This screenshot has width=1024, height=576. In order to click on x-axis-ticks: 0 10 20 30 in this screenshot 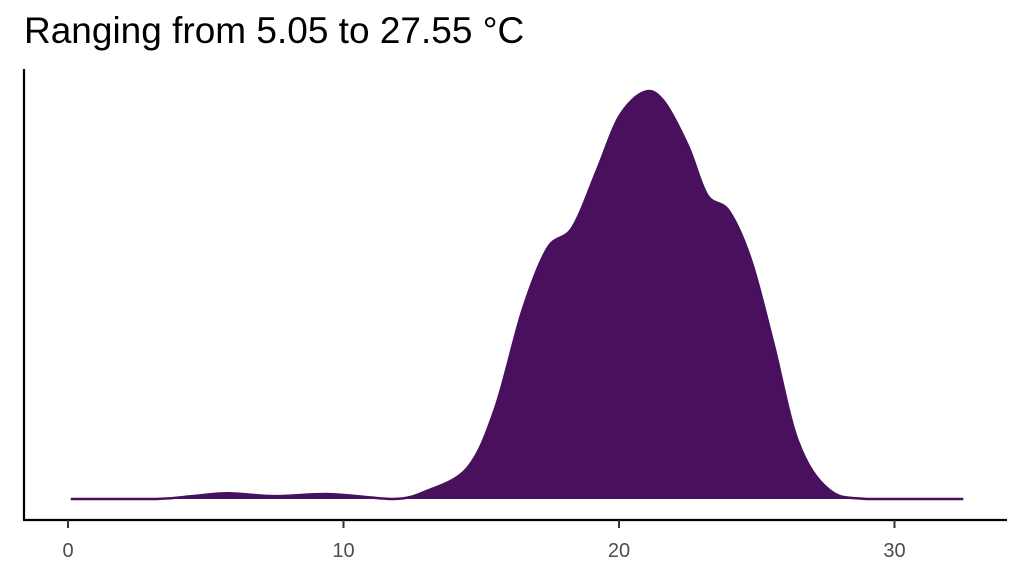, I will do `click(484, 541)`.